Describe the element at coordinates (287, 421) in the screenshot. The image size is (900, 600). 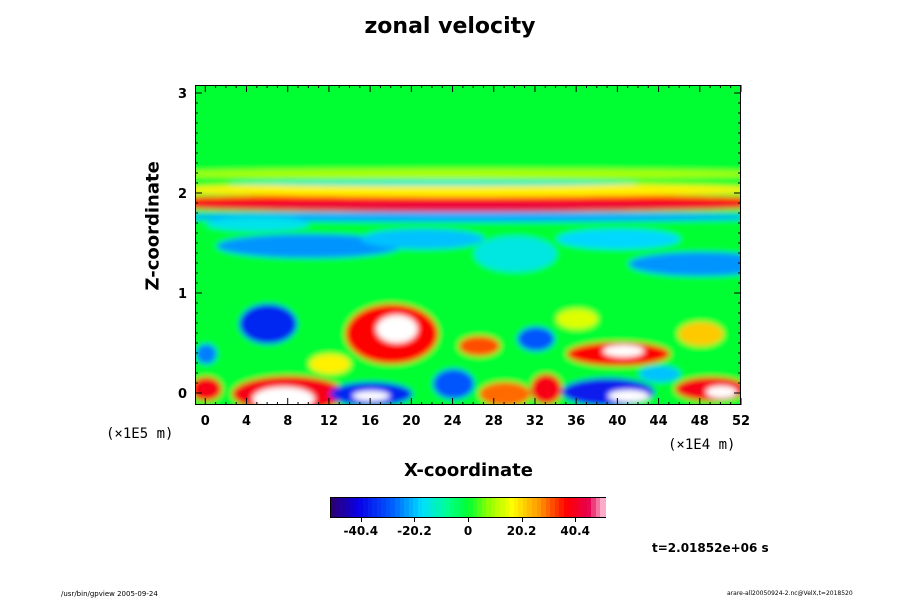
I see `x-tick-label: 8` at that location.